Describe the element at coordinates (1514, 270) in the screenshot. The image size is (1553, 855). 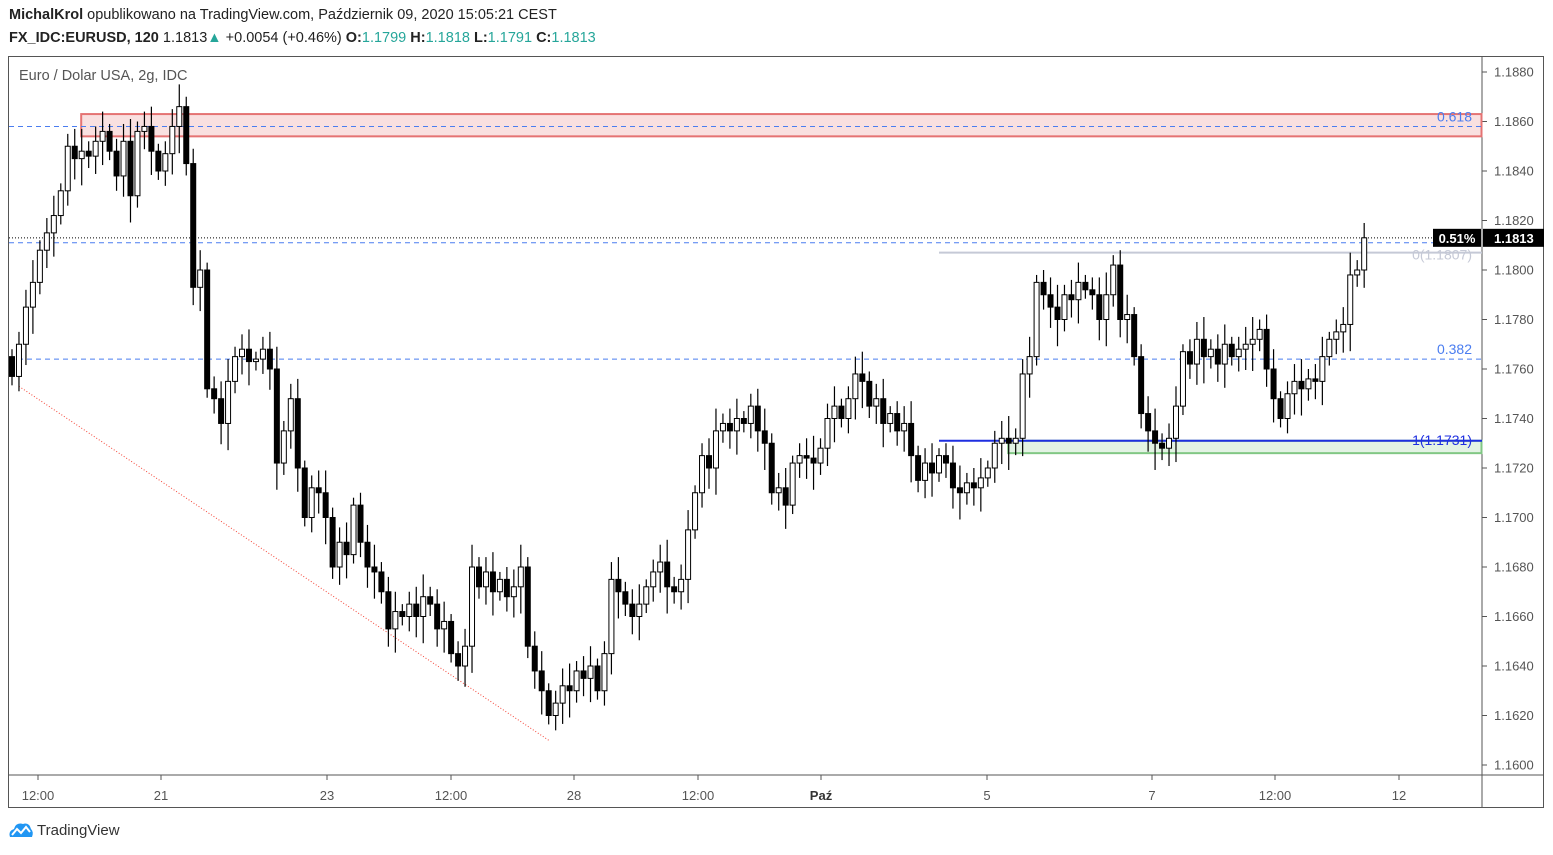
I see `y-tick-label: 1.1800` at that location.